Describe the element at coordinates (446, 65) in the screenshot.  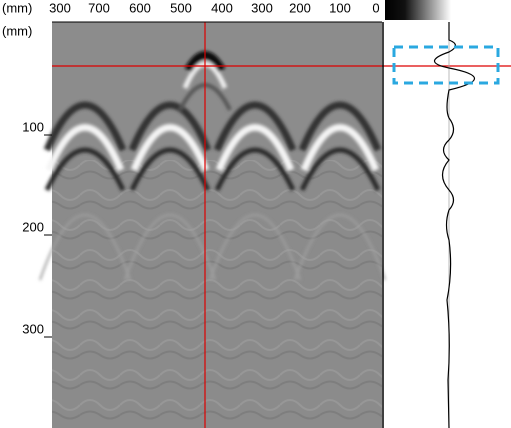
I see `selection-box` at that location.